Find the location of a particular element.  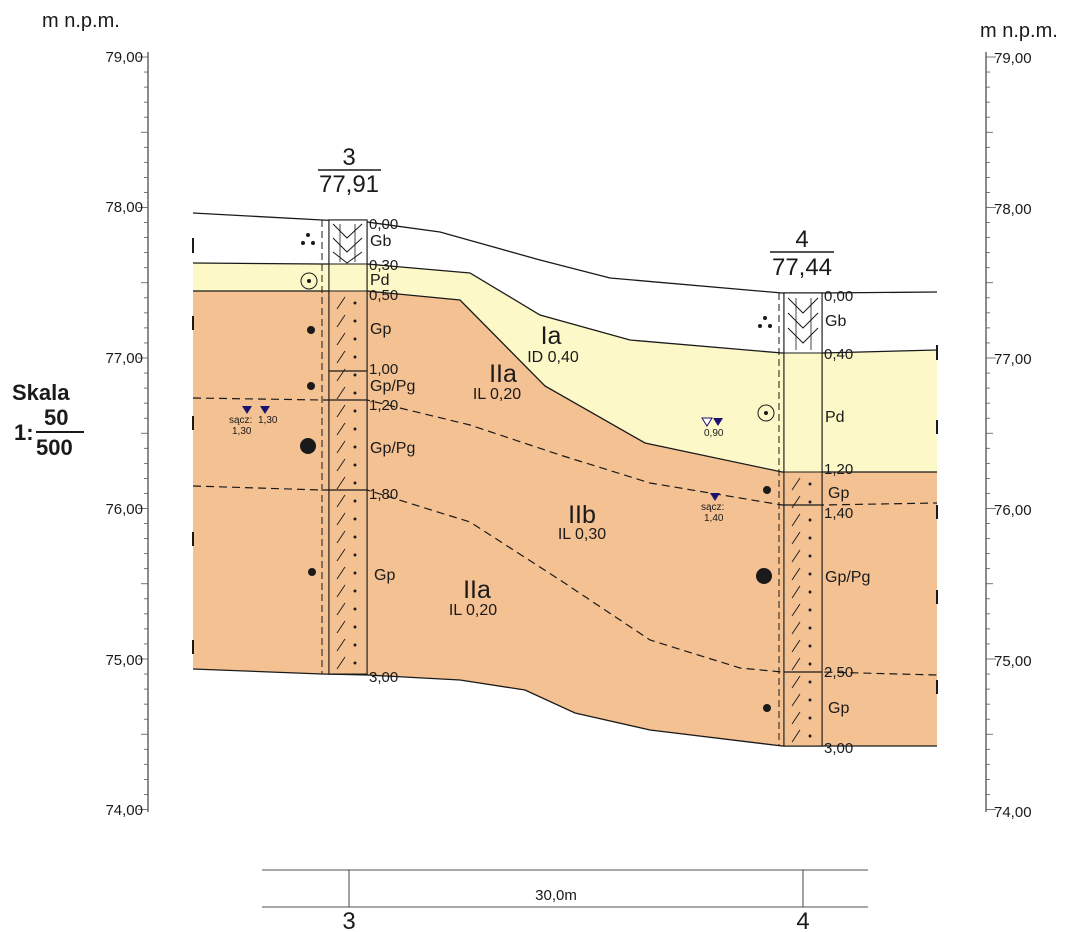

left-axis-unit: m n.p.m. is located at coordinates (81, 21).